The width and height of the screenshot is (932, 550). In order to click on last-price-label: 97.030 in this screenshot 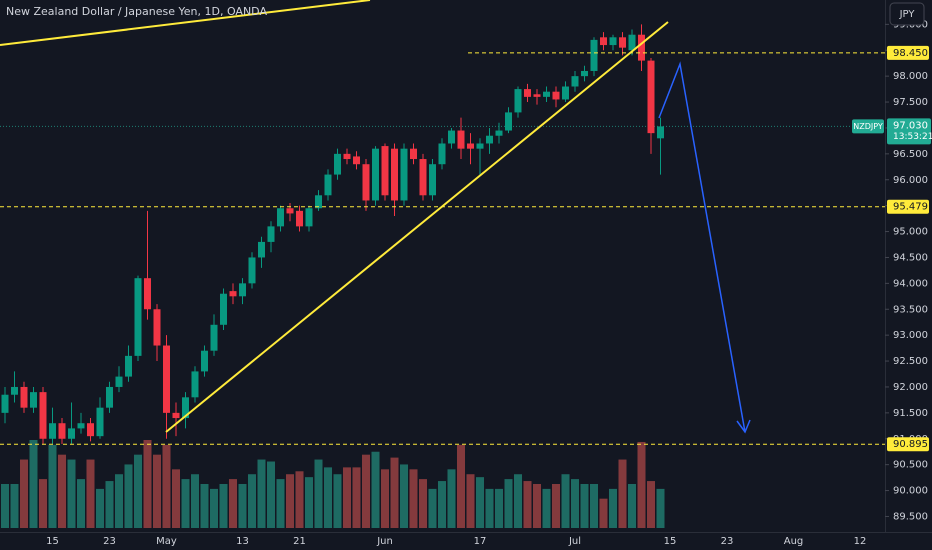, I will do `click(910, 125)`.